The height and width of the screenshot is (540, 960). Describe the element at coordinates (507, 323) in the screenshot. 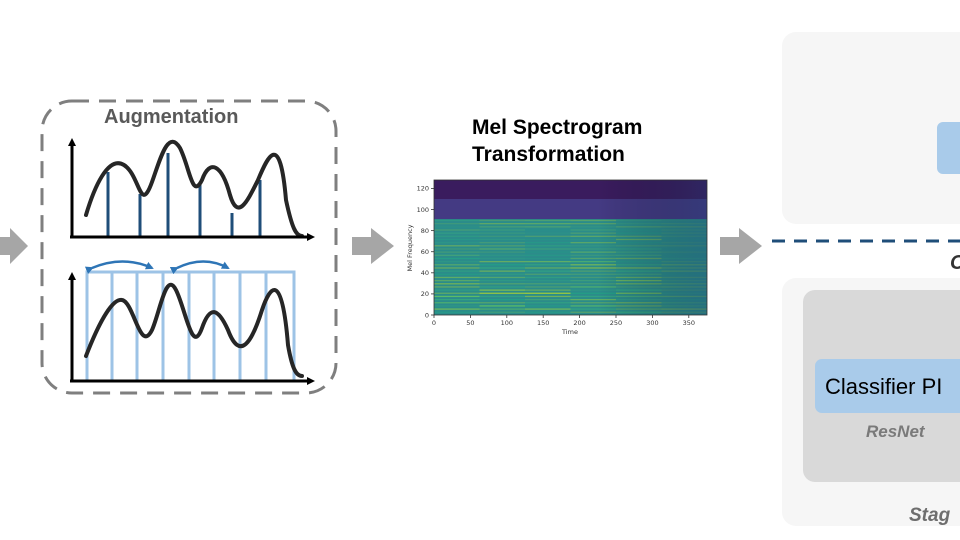

I see `x-tick-label: 100` at that location.